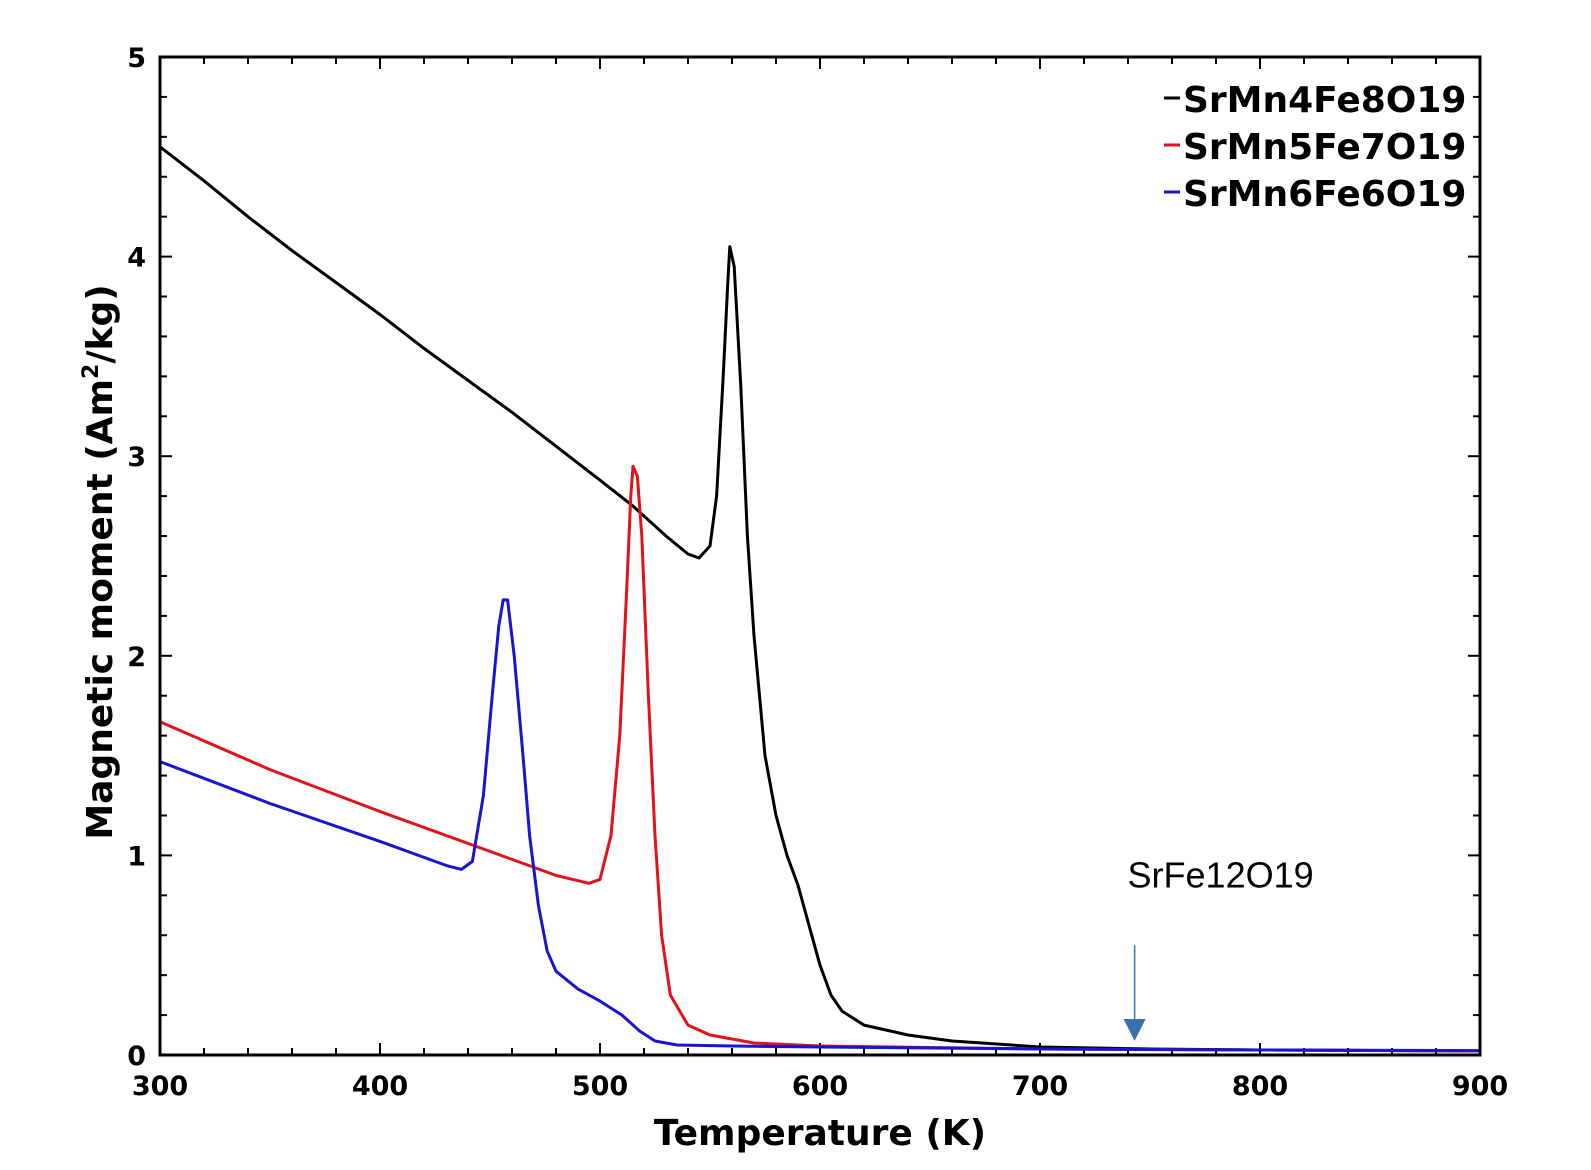 The image size is (1591, 1170). Describe the element at coordinates (136, 1056) in the screenshot. I see `y-tick-label: 0` at that location.